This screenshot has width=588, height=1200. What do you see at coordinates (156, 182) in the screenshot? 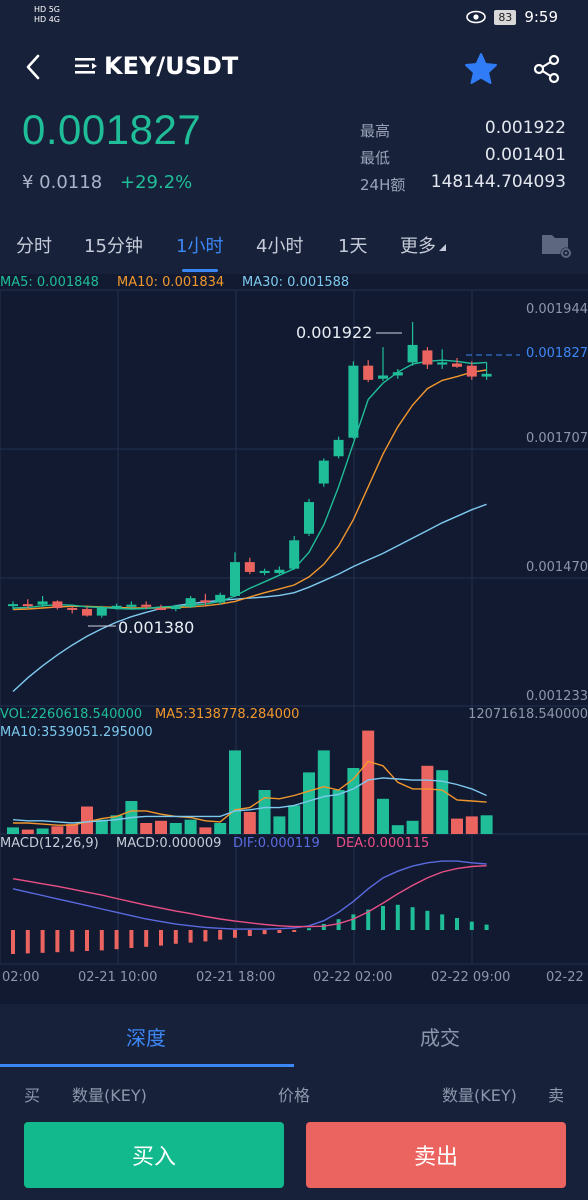
I see `change-percent: +29.2%` at bounding box center [156, 182].